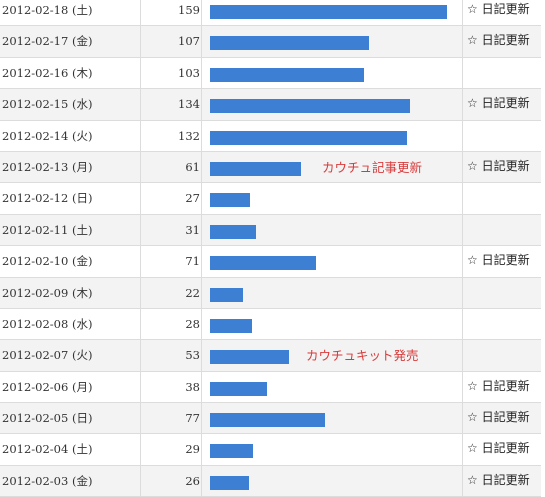 This screenshot has height=497, width=545. I want to click on table-row: 2012-02-10 (金) 71 ☆ 日記更新, so click(270, 262).